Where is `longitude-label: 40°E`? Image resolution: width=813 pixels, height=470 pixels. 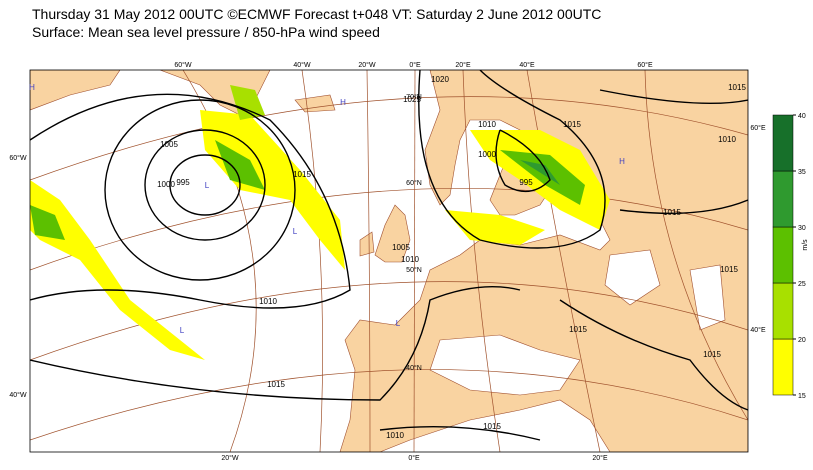 longitude-label: 40°E is located at coordinates (527, 65).